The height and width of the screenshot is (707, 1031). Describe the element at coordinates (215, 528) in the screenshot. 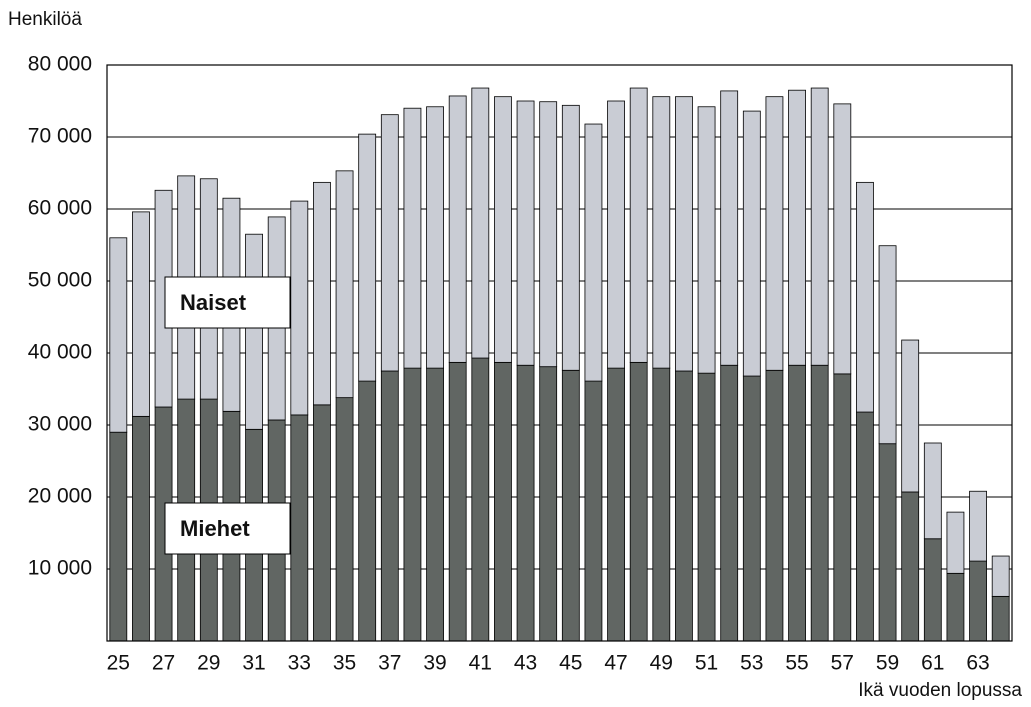

I see `legend-label: Miehet` at that location.